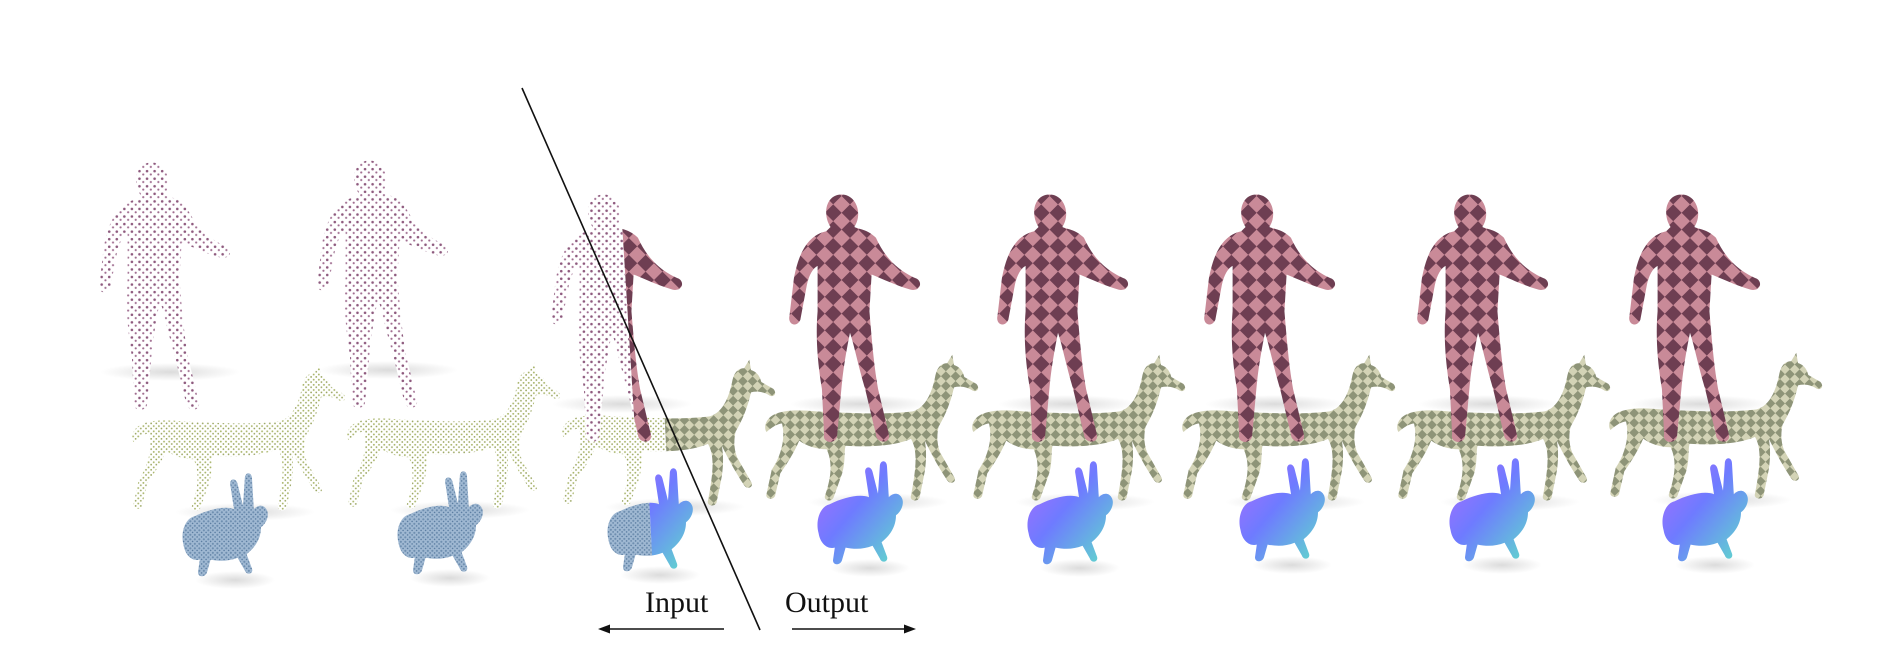 This screenshot has height=646, width=1890. What do you see at coordinates (677, 602) in the screenshot?
I see `input-label: Input` at bounding box center [677, 602].